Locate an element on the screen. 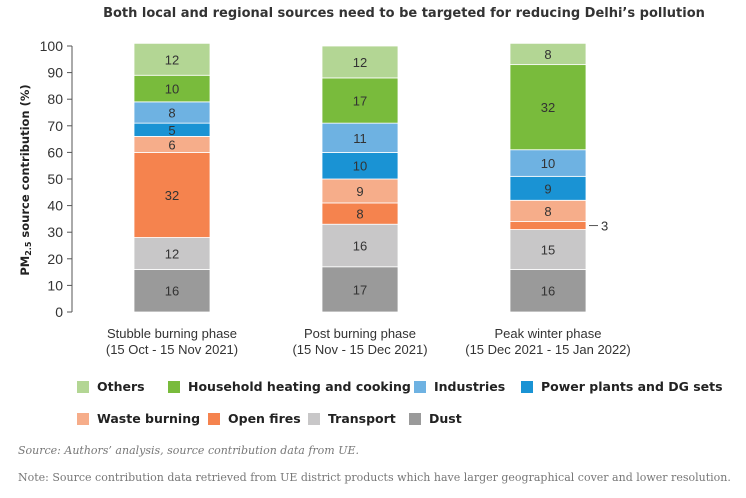 The height and width of the screenshot is (498, 746). legend-item: Open fires is located at coordinates (254, 418).